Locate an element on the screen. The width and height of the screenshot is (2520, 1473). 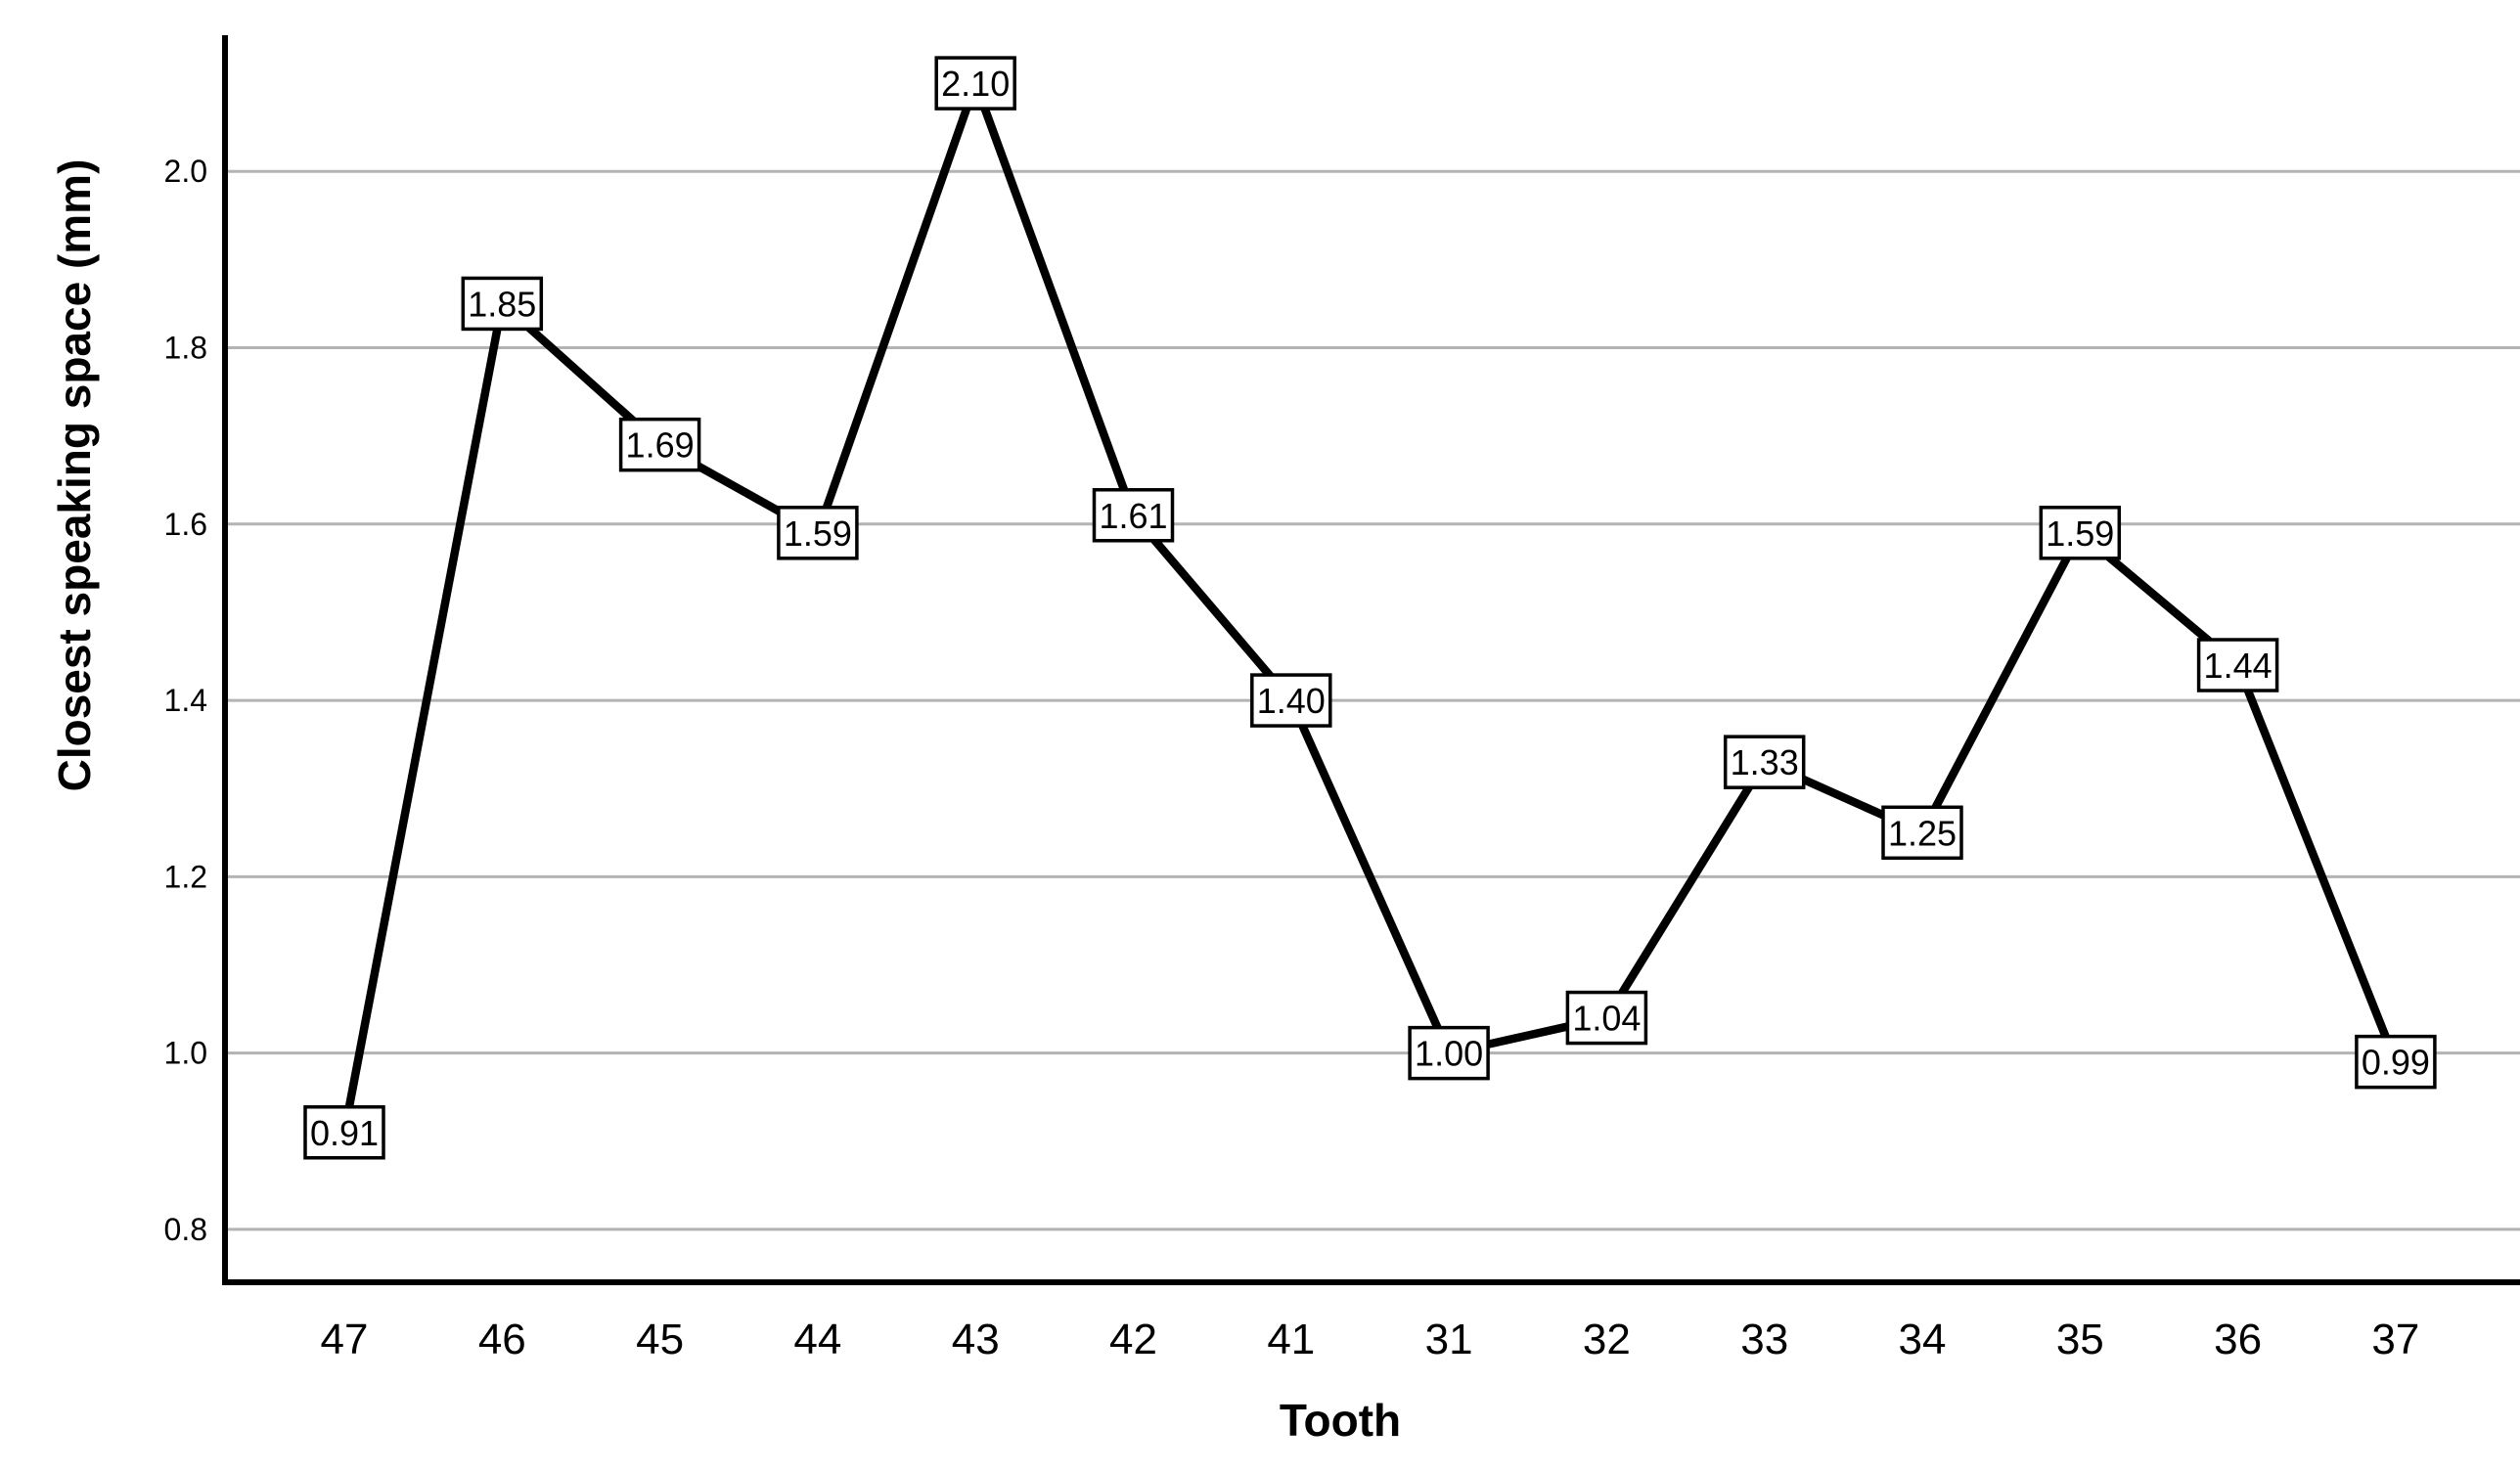
point-label-text: 1.69 is located at coordinates (660, 445).